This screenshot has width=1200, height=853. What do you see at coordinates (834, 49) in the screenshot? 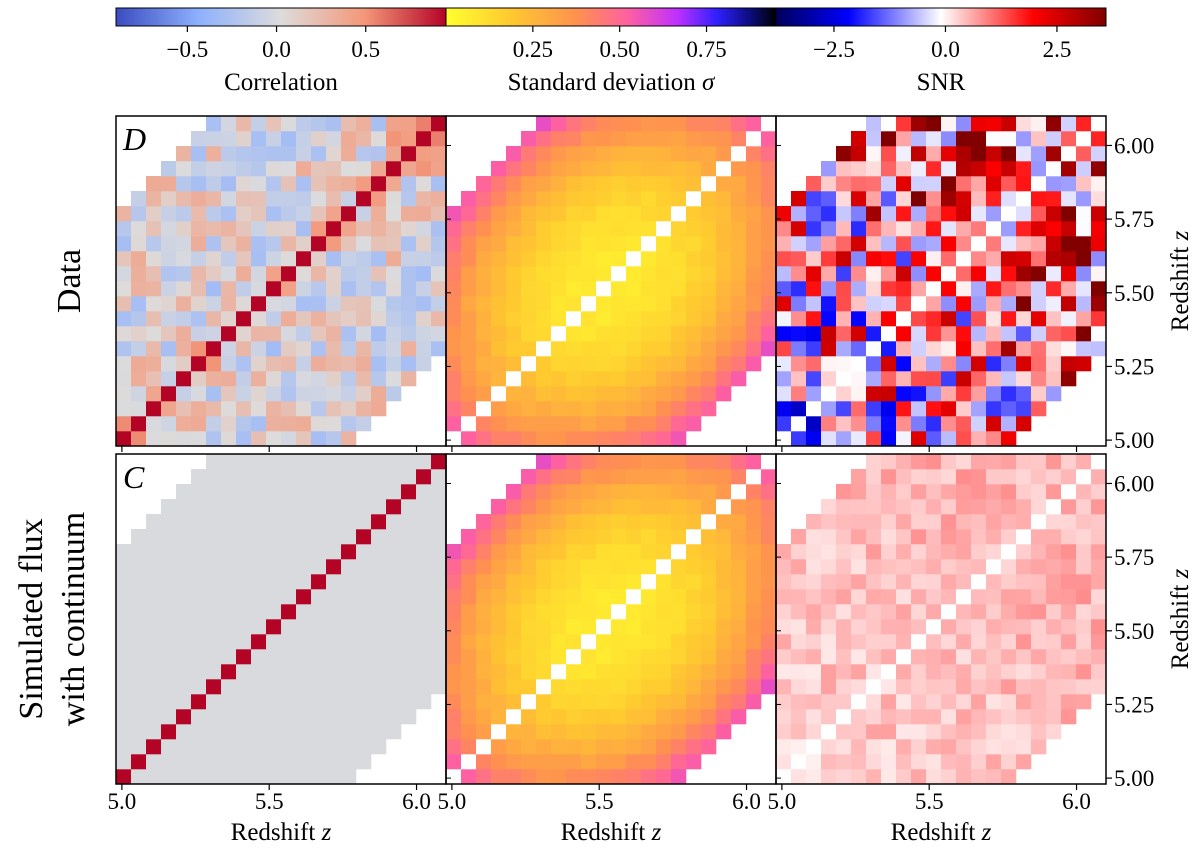
I see `colorbar-tick-label: −2.5` at bounding box center [834, 49].